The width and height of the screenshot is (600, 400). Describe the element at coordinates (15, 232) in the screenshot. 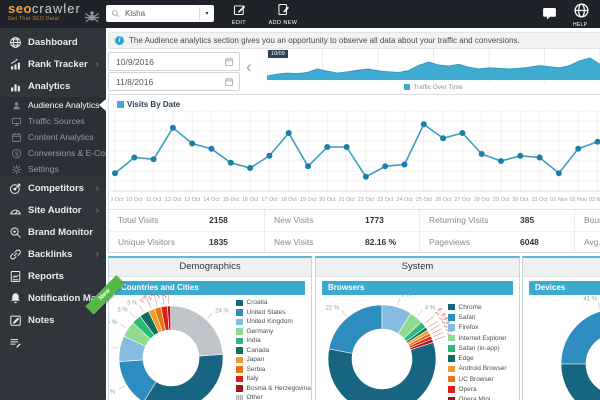

I see `brand-monitor-icon` at that location.